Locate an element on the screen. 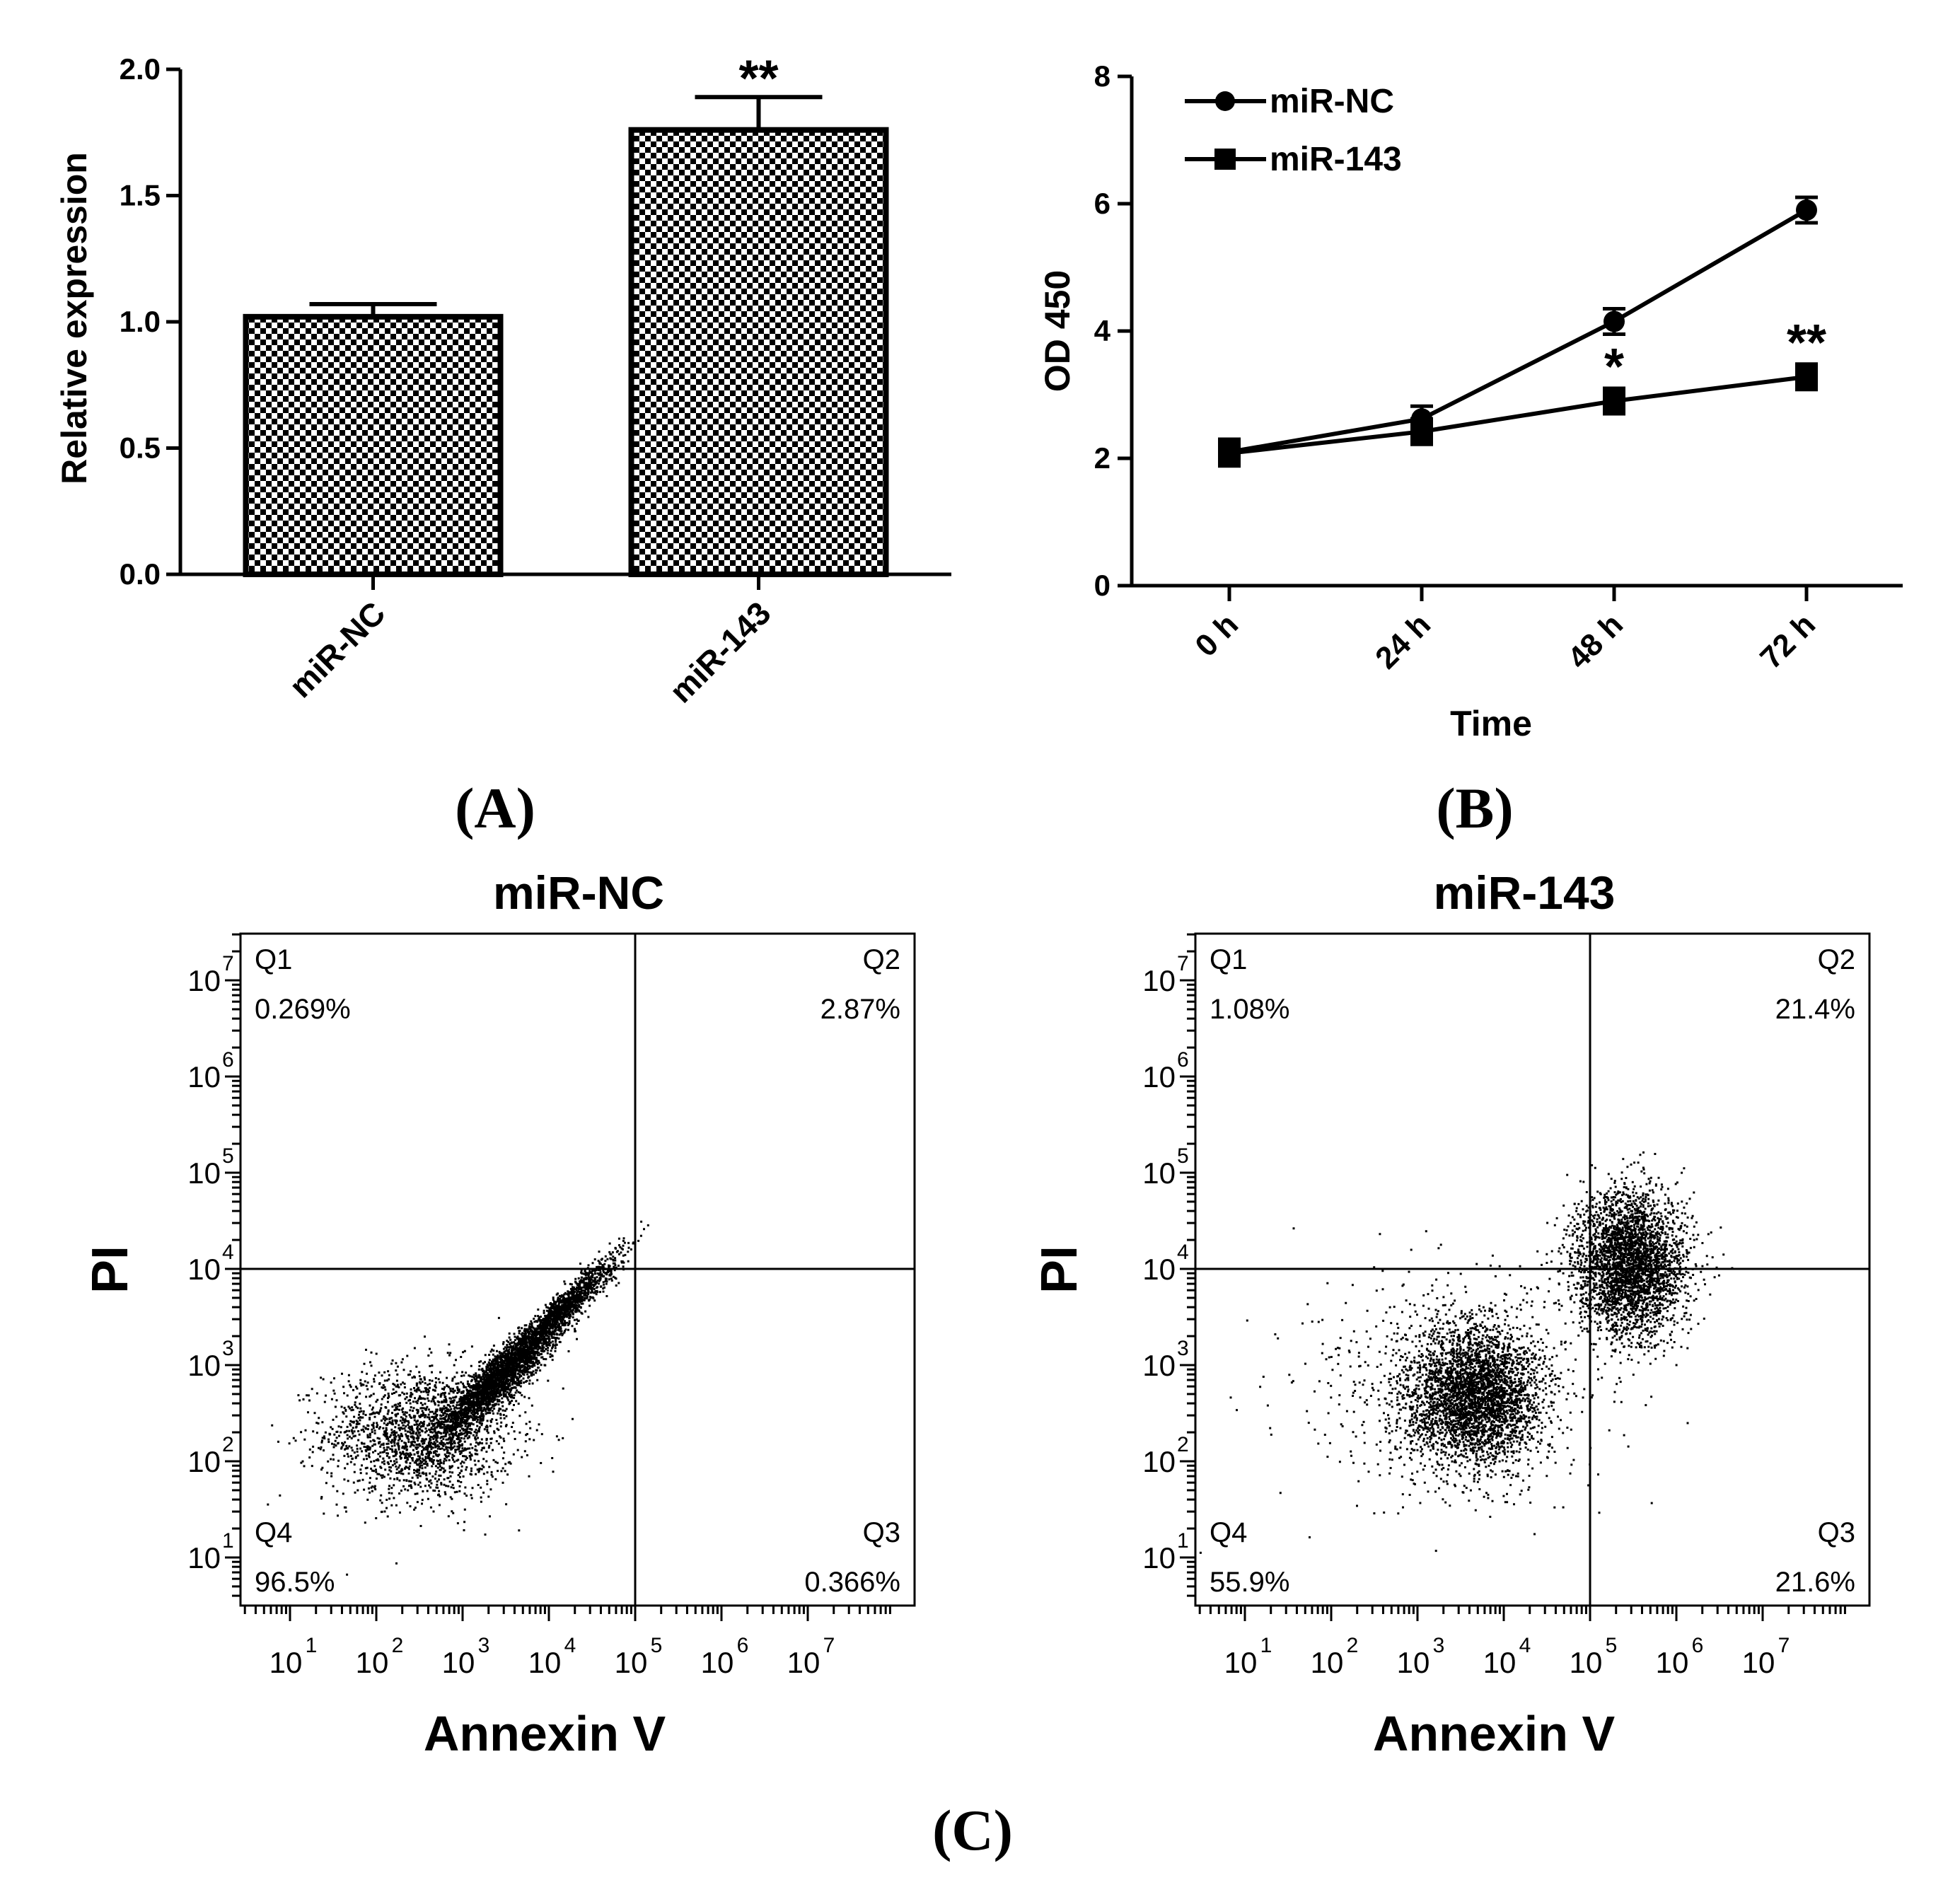 This screenshot has width=1960, height=1880. y-tick-label: 6 is located at coordinates (1102, 204).